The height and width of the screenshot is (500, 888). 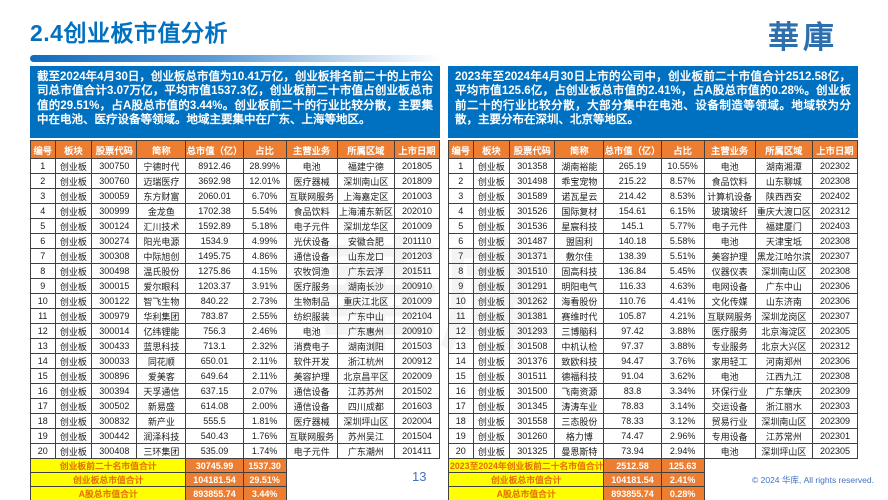 What do you see at coordinates (161, 301) in the screenshot?
I see `table-cell: 智飞生物` at bounding box center [161, 301].